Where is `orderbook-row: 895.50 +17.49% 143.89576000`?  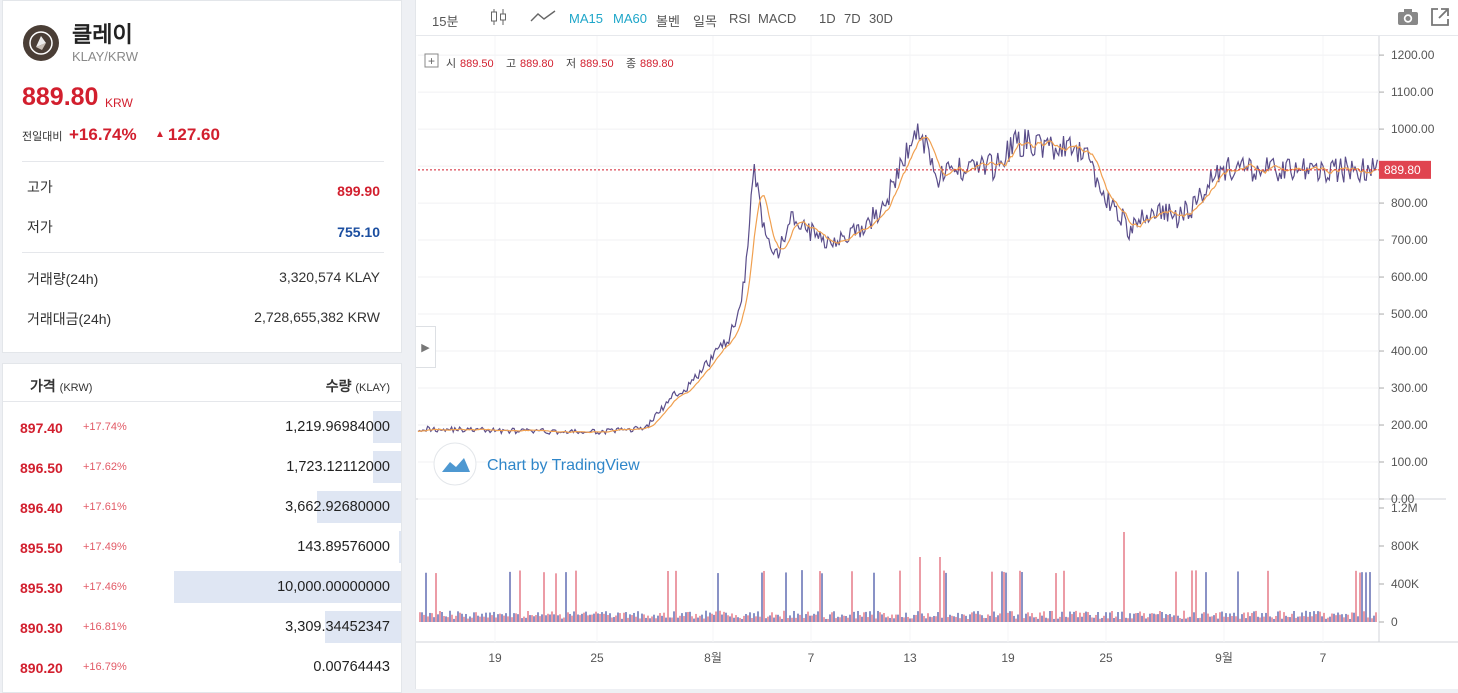 orderbook-row: 895.50 +17.49% 143.89576000 is located at coordinates (202, 548).